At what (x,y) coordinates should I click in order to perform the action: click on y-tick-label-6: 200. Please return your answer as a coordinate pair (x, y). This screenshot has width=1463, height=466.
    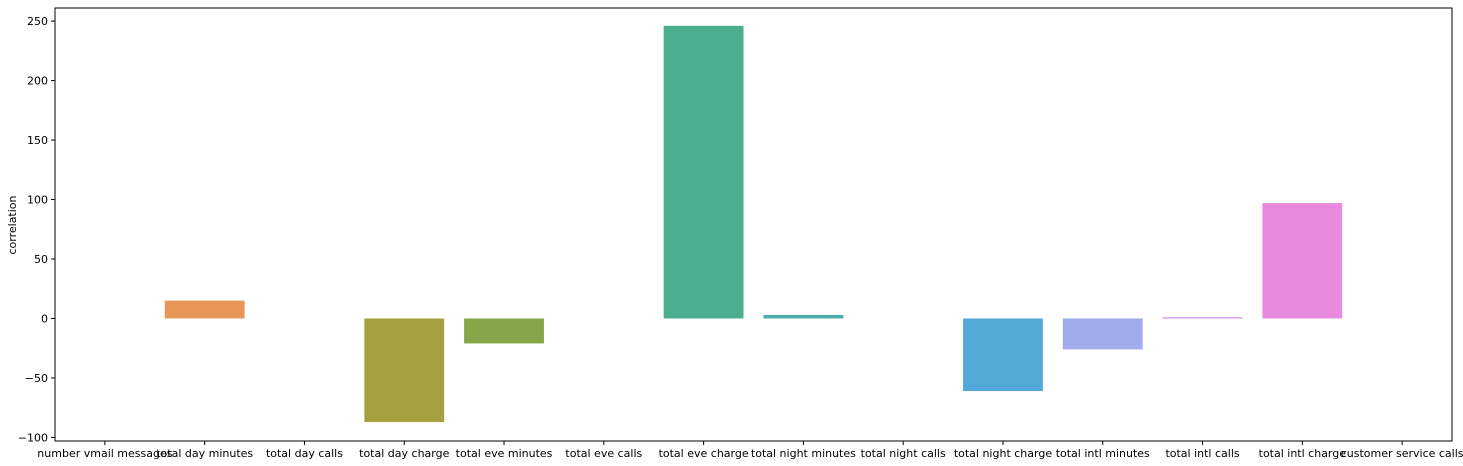
    Looking at the image, I should click on (37, 81).